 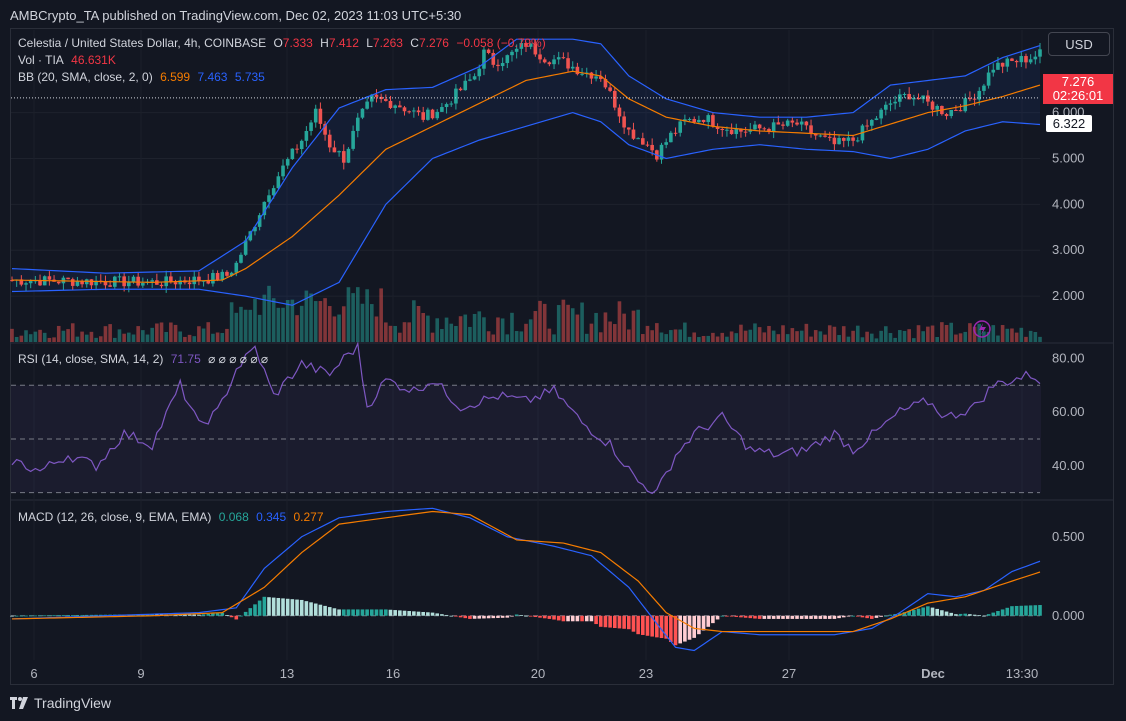 What do you see at coordinates (73, 703) in the screenshot?
I see `brand-name: TradingView` at bounding box center [73, 703].